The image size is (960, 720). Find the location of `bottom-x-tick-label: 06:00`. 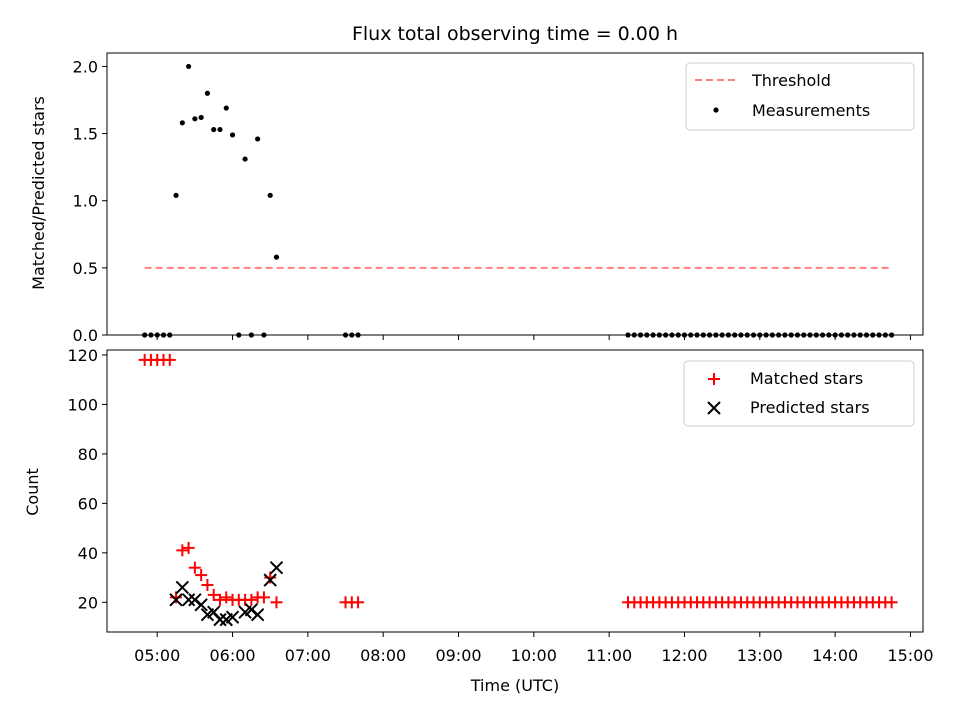

bottom-x-tick-label: 06:00 is located at coordinates (232, 655).